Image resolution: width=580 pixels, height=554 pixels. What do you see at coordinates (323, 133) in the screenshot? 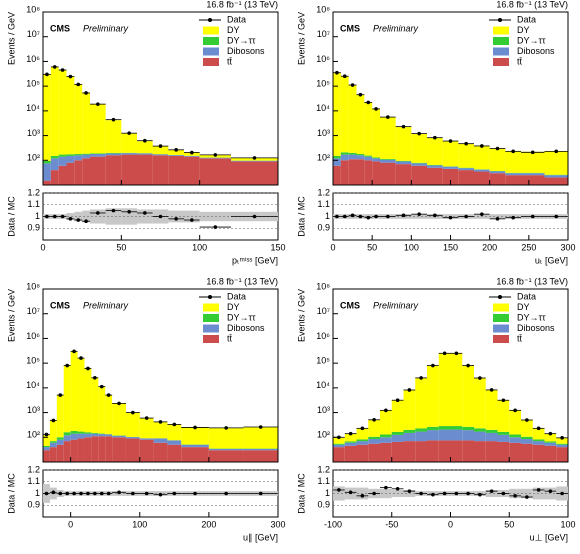
I see `y-tick-label: 10³` at bounding box center [323, 133].